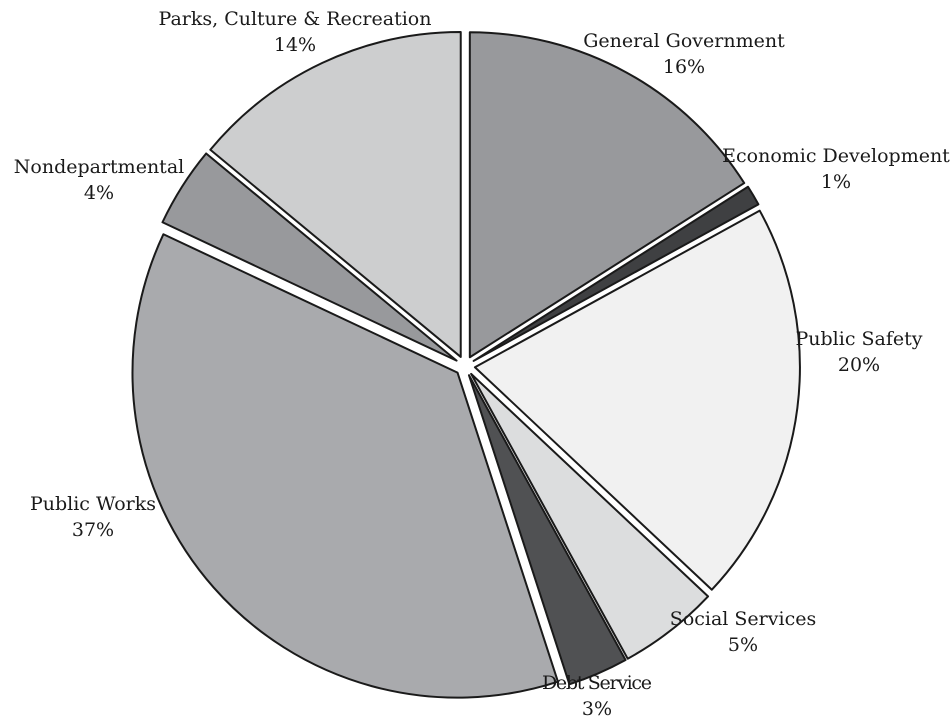 This screenshot has height=717, width=951. What do you see at coordinates (743, 645) in the screenshot?
I see `slice-percent-social-services: 5%` at bounding box center [743, 645].